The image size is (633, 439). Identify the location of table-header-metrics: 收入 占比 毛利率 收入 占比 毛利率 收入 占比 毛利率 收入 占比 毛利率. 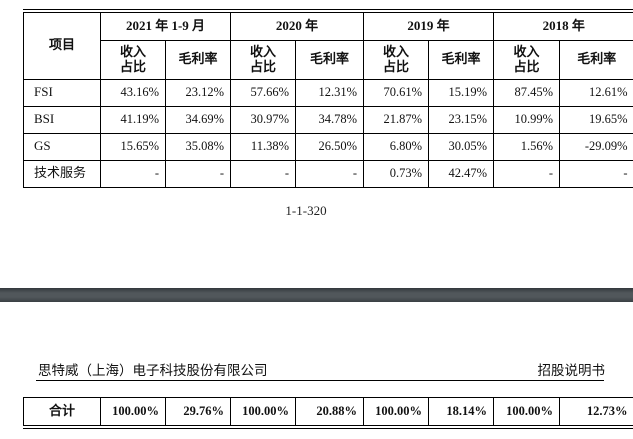
(328, 59).